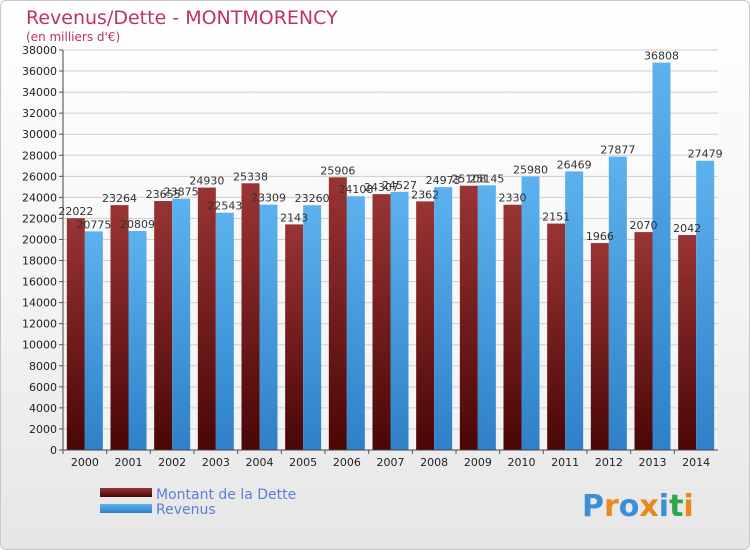 This screenshot has height=550, width=750. I want to click on value-label: 23309, so click(268, 198).